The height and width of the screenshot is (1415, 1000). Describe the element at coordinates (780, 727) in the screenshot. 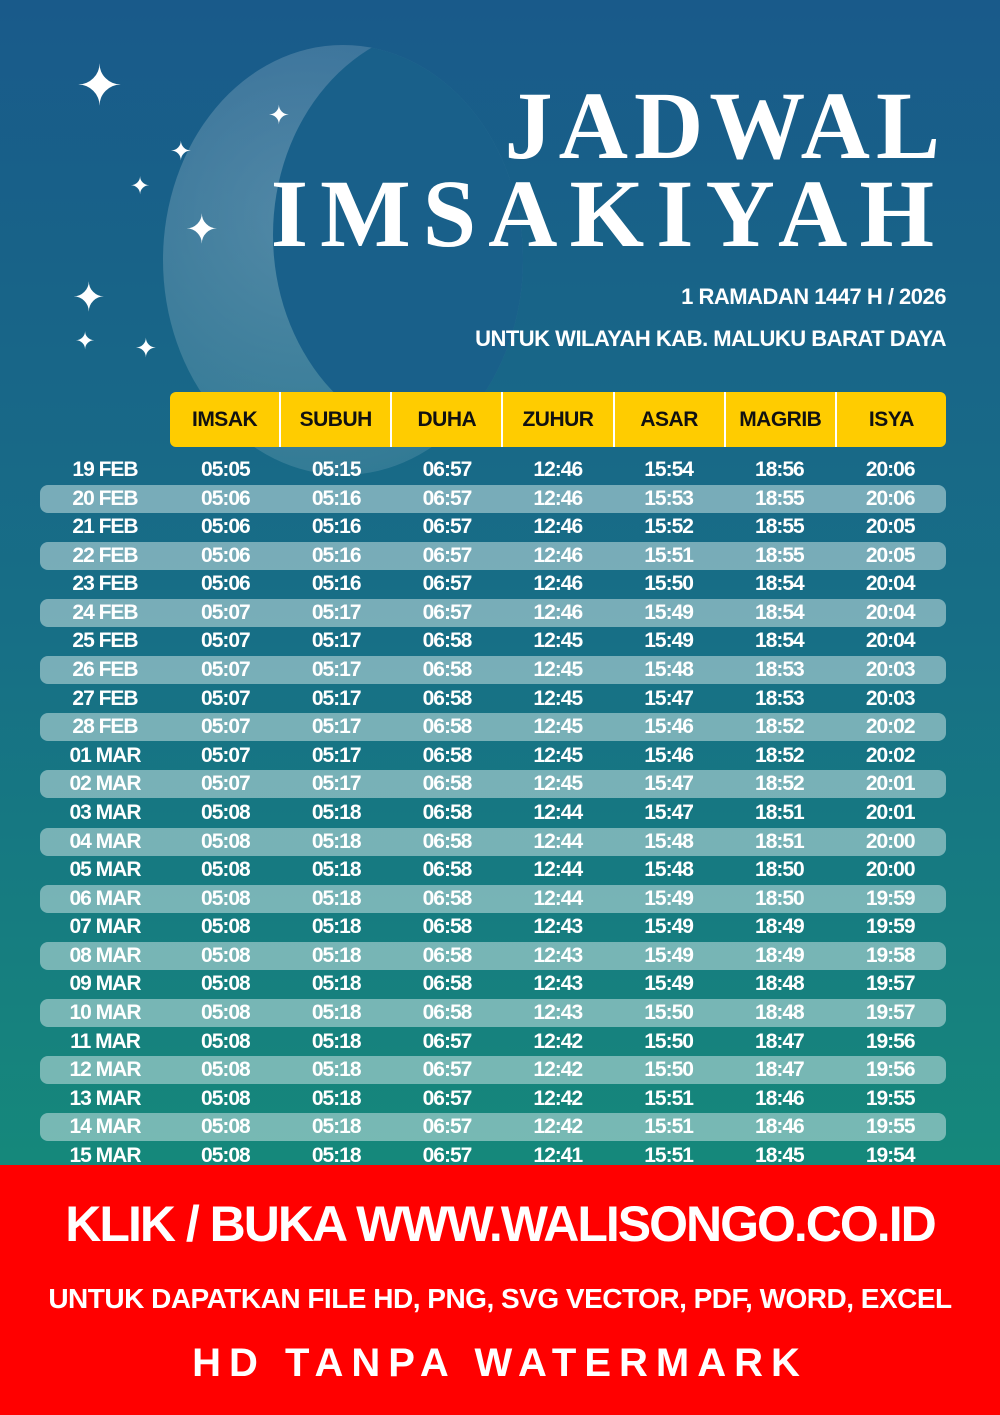

I see `time-cell: 18:52` at that location.